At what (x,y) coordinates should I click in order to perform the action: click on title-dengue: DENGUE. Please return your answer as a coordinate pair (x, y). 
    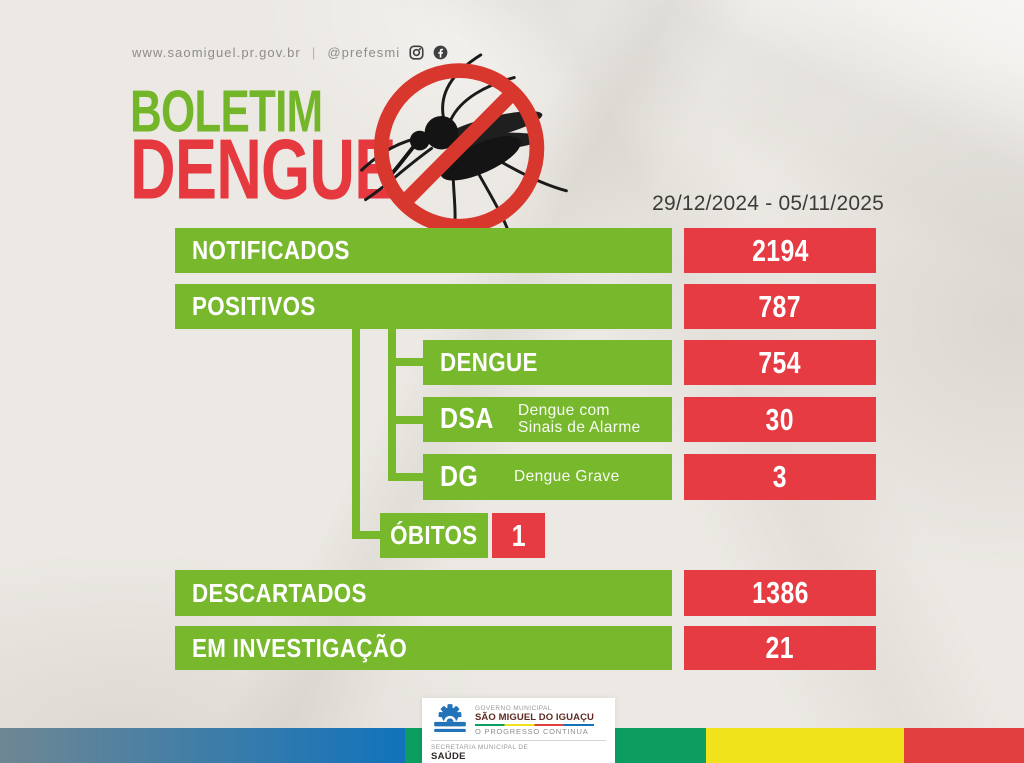
    Looking at the image, I should click on (263, 168).